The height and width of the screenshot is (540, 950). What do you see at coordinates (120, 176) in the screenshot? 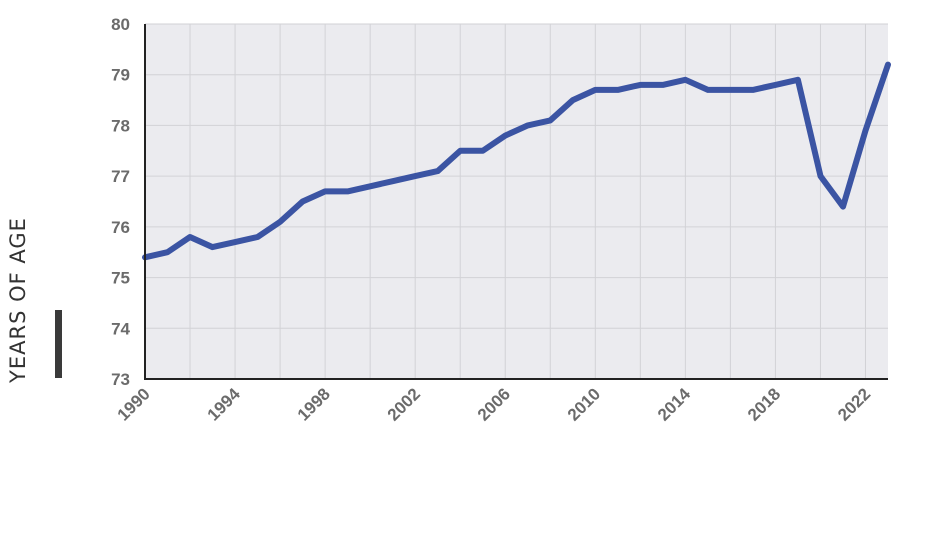
I see `y-tick-label: 77` at bounding box center [120, 176].